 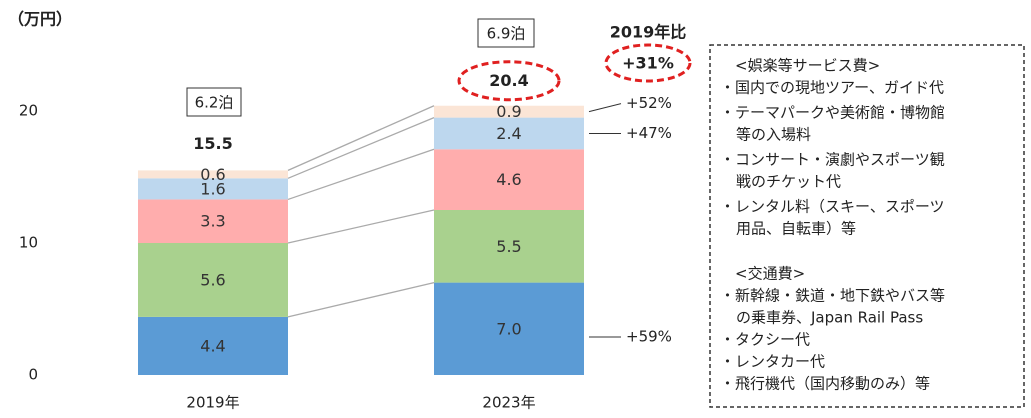 I want to click on comparison-value: +31%, so click(x=648, y=63).